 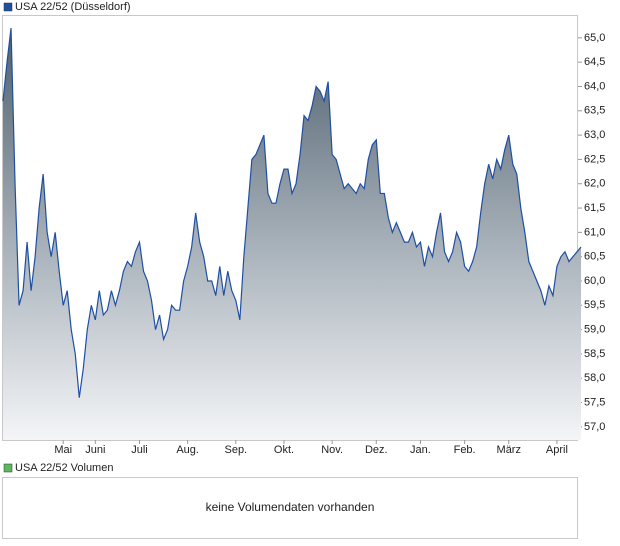 What do you see at coordinates (594, 62) in the screenshot?
I see `y-tick-label: 64,5` at bounding box center [594, 62].